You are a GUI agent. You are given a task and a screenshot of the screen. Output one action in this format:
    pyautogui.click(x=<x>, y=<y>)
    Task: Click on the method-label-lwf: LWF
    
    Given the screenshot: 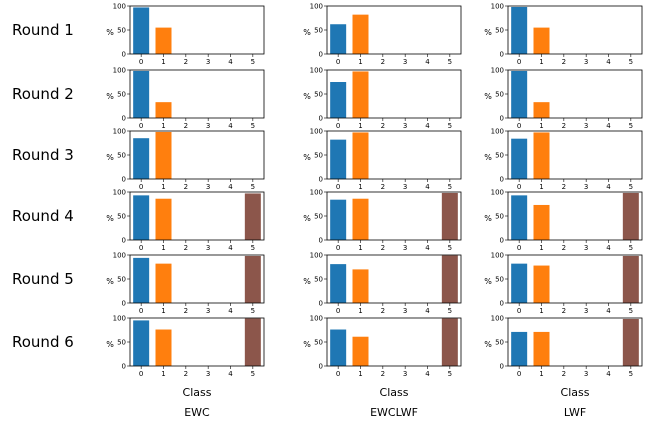 What is the action you would take?
    pyautogui.click(x=575, y=412)
    